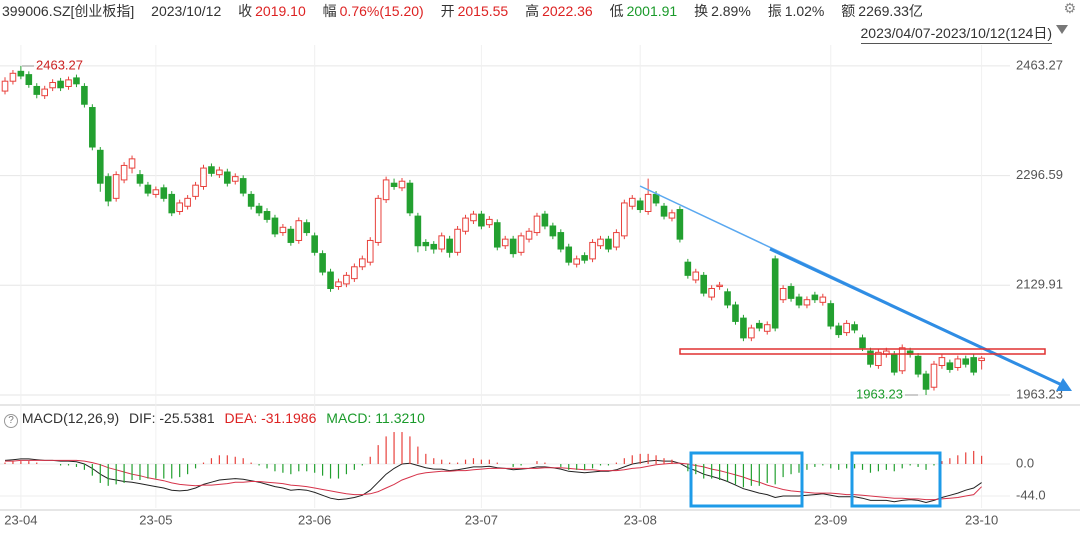 The width and height of the screenshot is (1080, 535). Describe the element at coordinates (59, 64) in the screenshot. I see `max-label: 2463.27` at that location.